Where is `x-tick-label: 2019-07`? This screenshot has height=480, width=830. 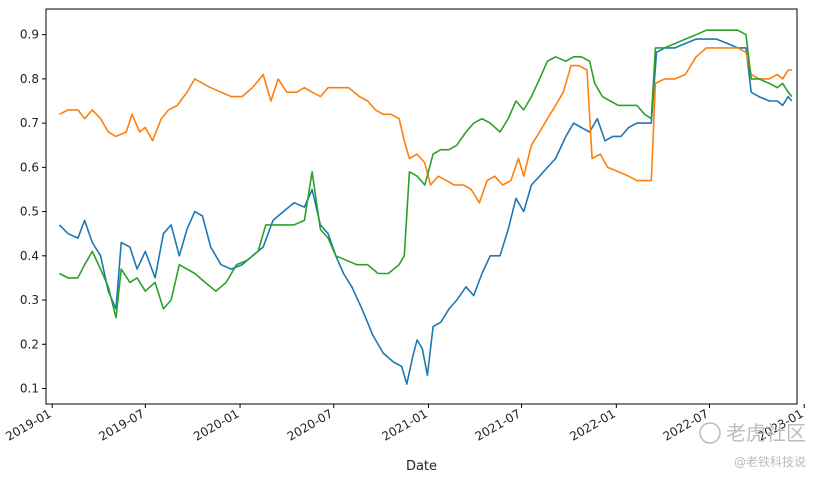
x-tick-label: 2019-07 is located at coordinates (121, 424).